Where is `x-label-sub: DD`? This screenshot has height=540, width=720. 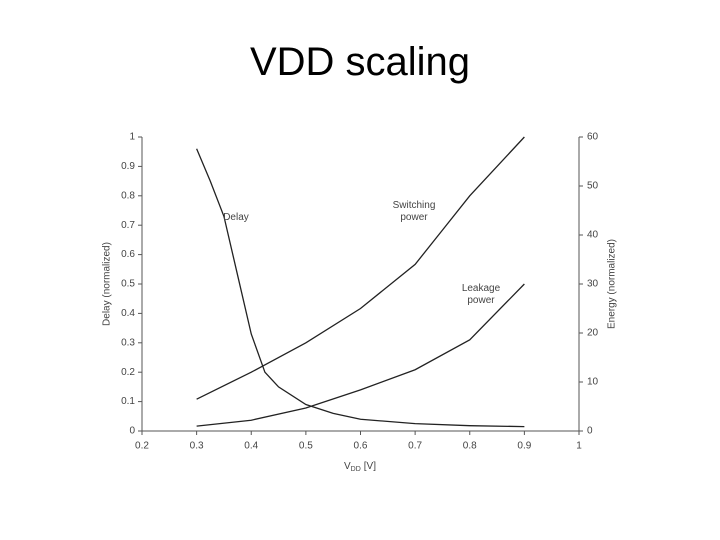
x-label-sub: DD is located at coordinates (356, 469).